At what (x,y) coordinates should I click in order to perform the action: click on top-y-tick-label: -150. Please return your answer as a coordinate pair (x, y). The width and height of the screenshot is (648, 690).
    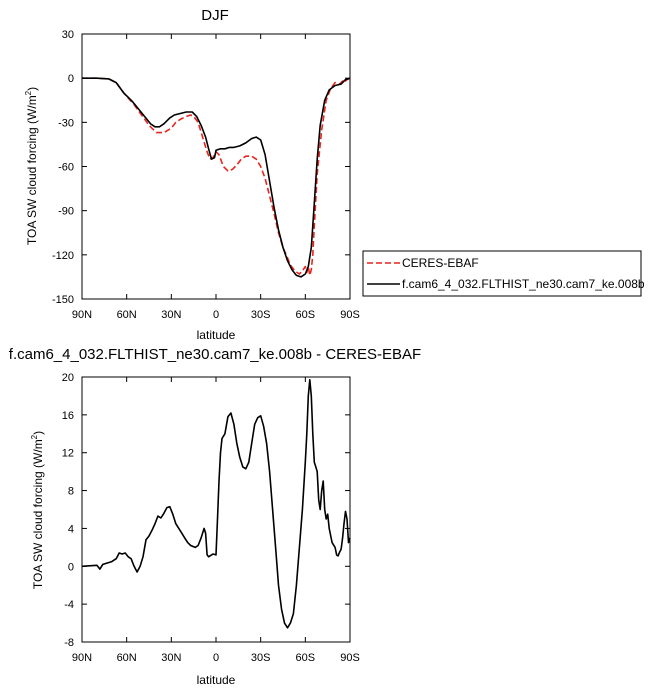
    Looking at the image, I should click on (63, 300).